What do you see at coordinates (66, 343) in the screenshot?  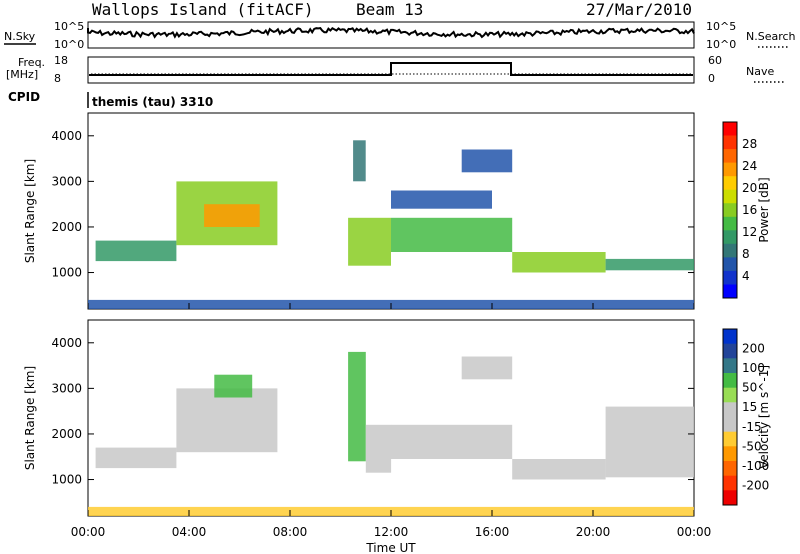 I see `y-tick-label: 4000` at bounding box center [66, 343].